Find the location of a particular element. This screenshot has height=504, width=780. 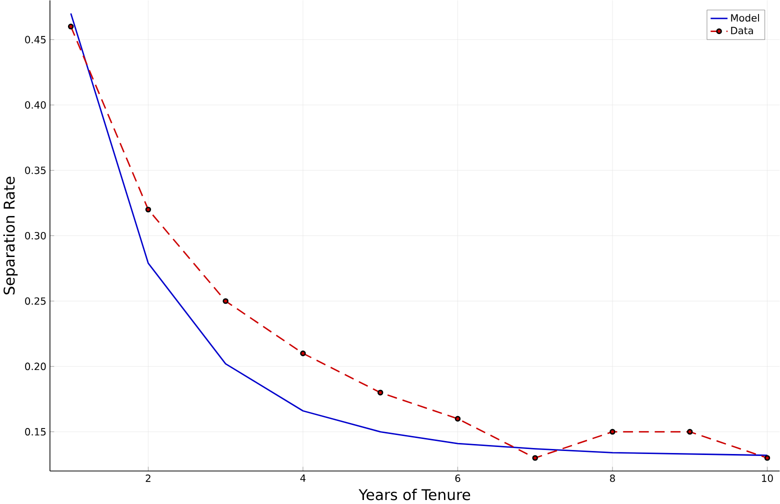

y-tick-label: 0.15 is located at coordinates (35, 432).